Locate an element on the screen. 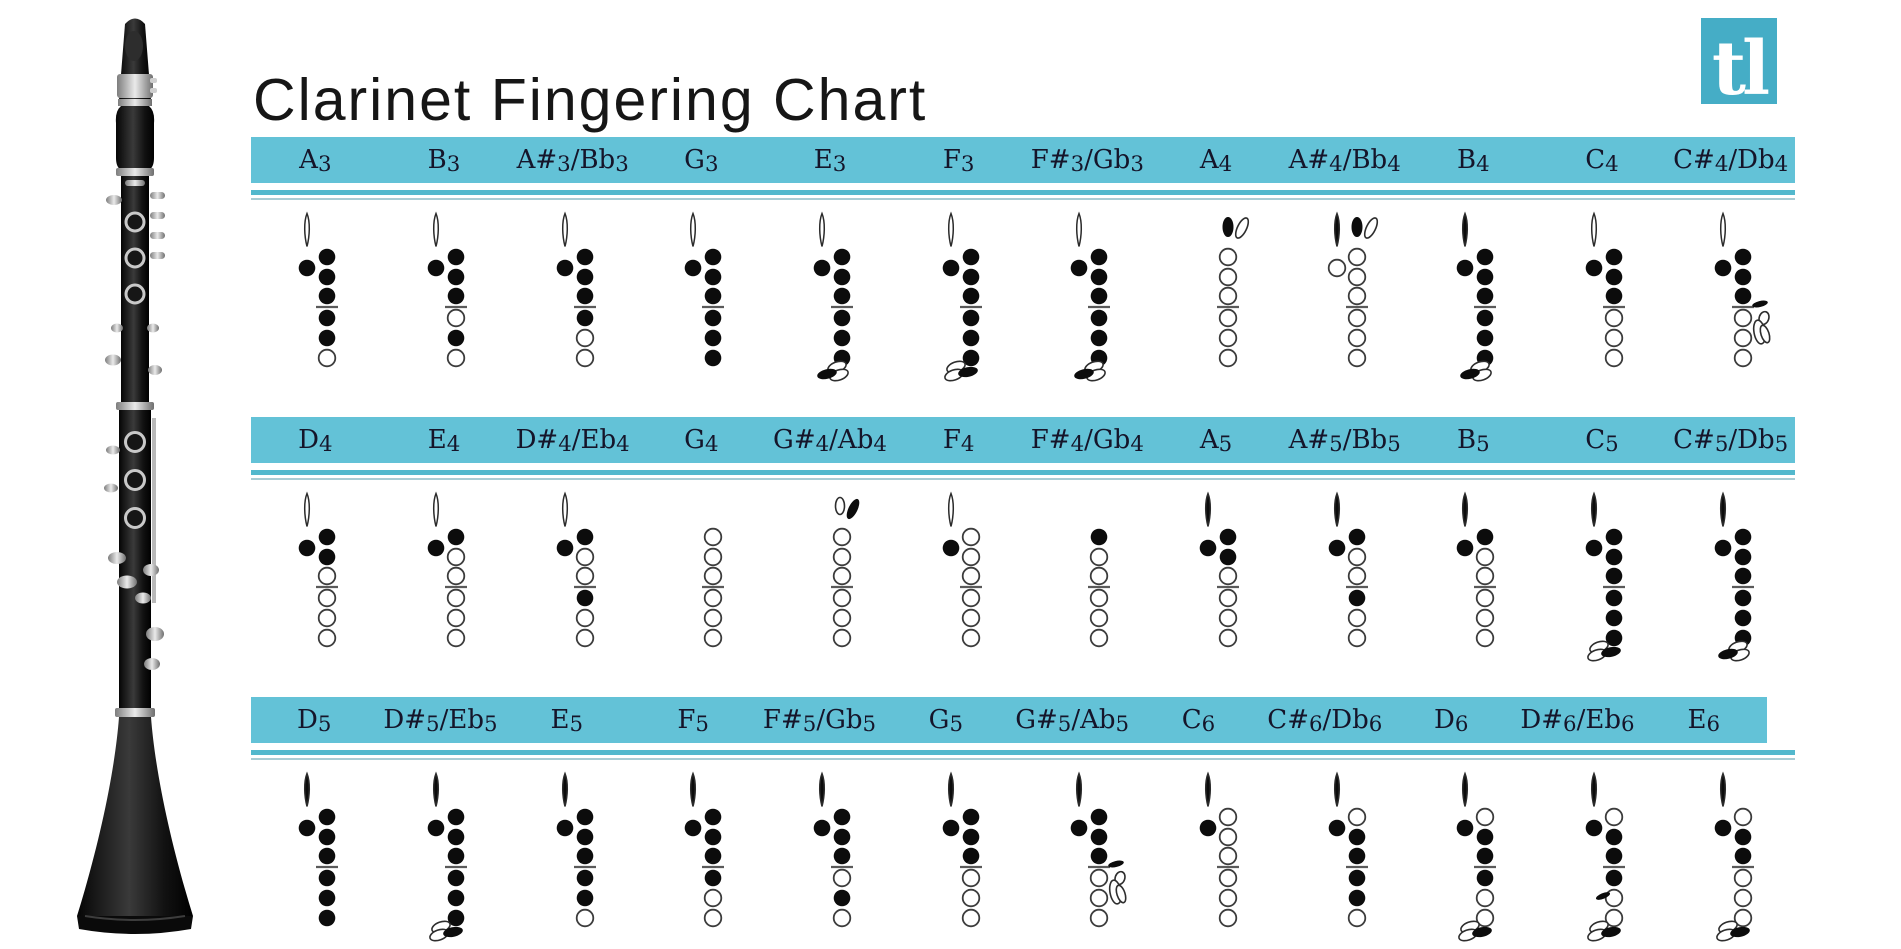 Image resolution: width=1901 pixels, height=949 pixels. page-title: Clarinet Fingering Chart is located at coordinates (590, 99).